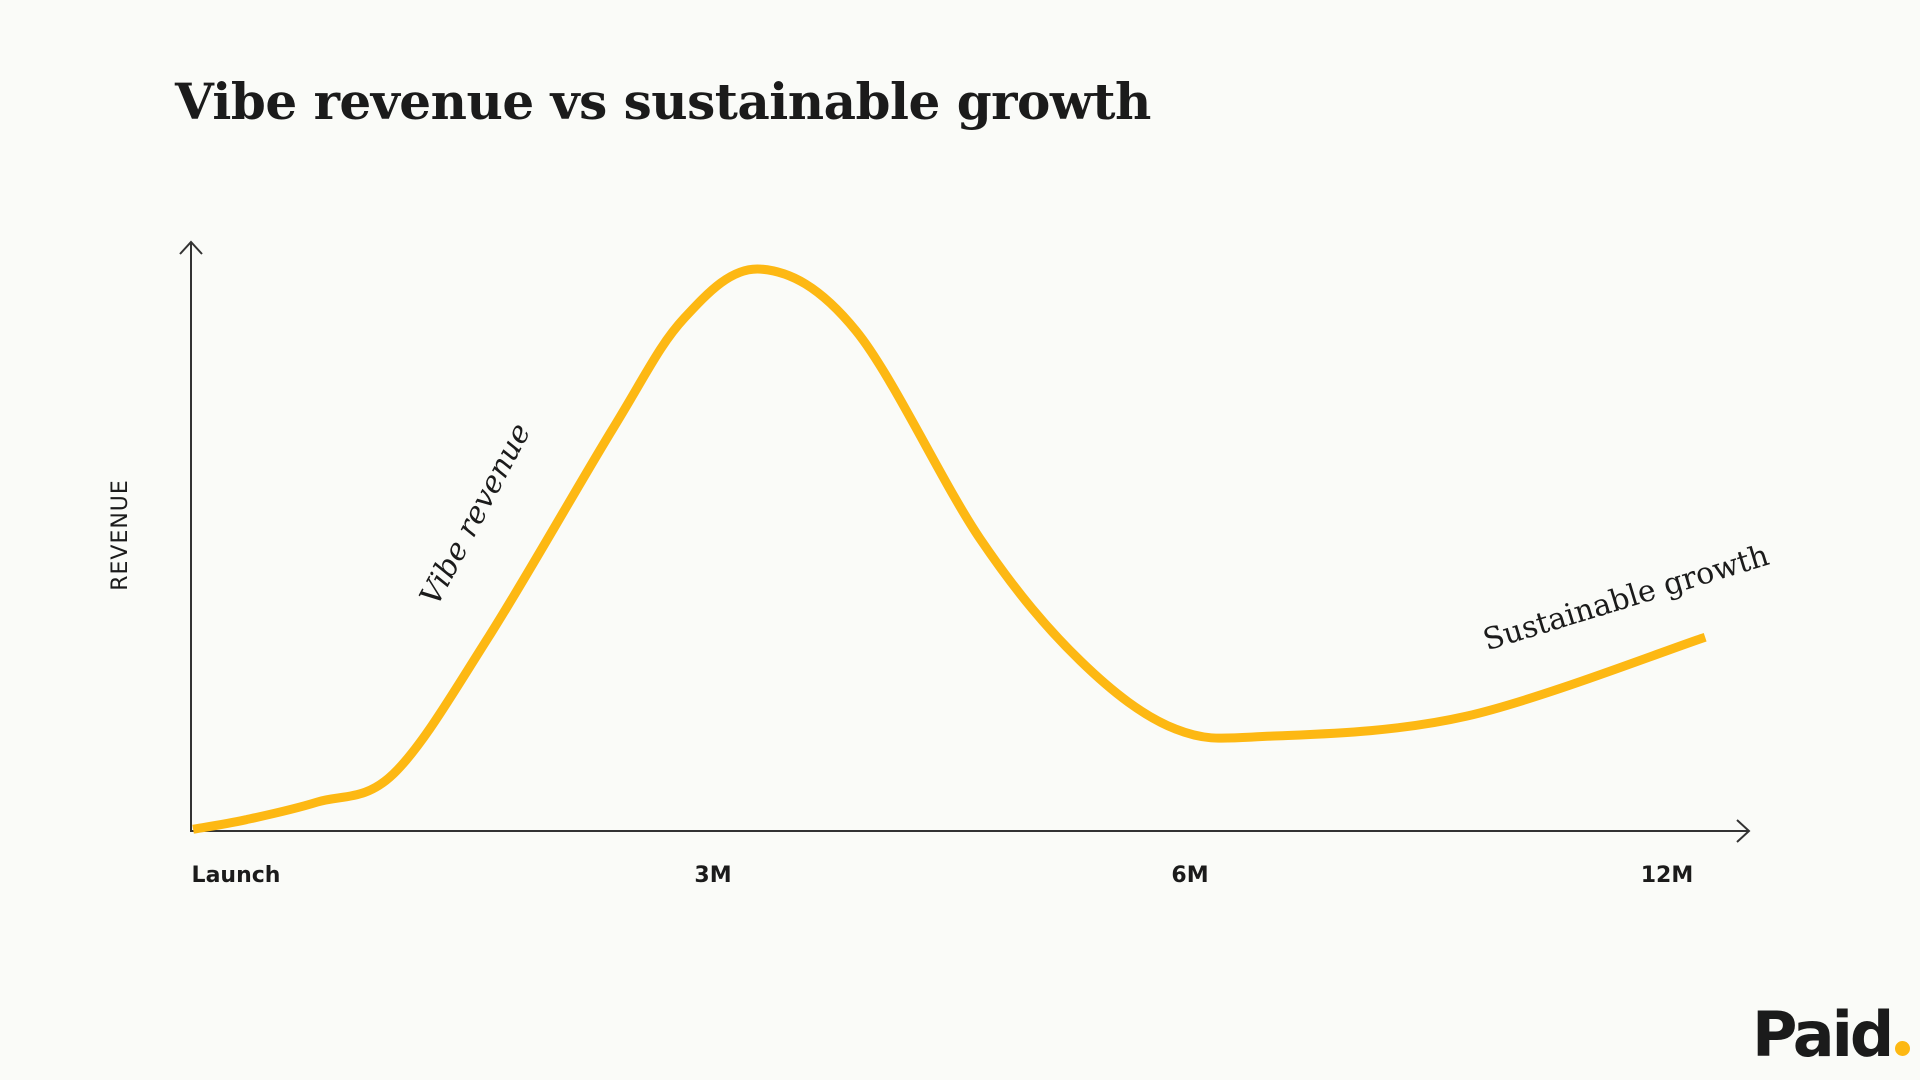  Describe the element at coordinates (712, 875) in the screenshot. I see `x-tick-label: 3M` at that location.